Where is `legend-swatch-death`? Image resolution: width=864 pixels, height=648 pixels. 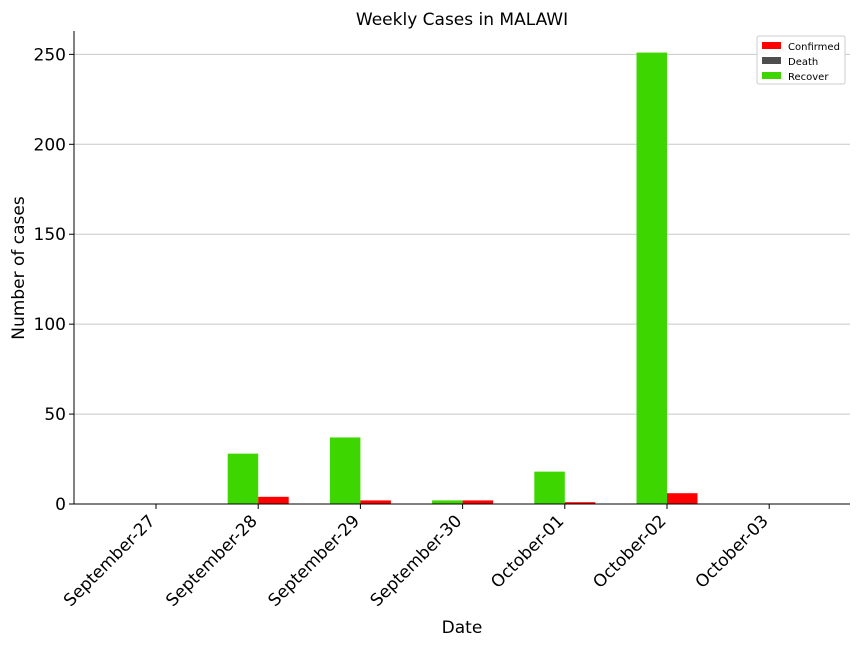
legend-swatch-death is located at coordinates (771, 60).